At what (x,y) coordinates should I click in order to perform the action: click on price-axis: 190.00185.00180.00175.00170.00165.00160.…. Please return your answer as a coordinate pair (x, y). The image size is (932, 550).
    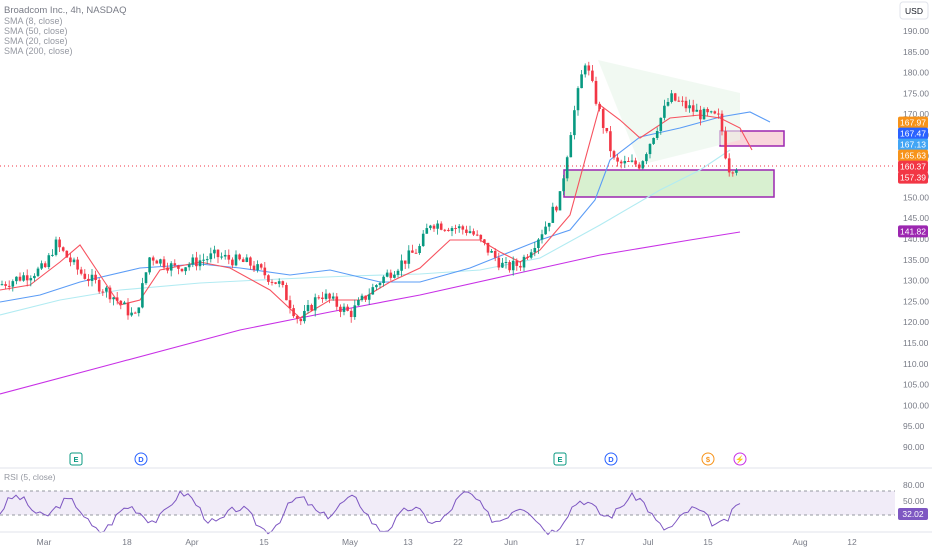
    Looking at the image, I should click on (916, 239).